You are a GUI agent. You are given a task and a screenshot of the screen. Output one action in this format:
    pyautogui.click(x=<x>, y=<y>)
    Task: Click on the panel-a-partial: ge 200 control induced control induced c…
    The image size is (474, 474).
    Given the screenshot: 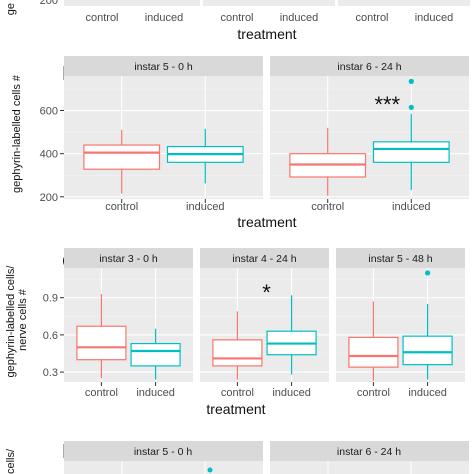 What is the action you would take?
    pyautogui.click(x=237, y=21)
    